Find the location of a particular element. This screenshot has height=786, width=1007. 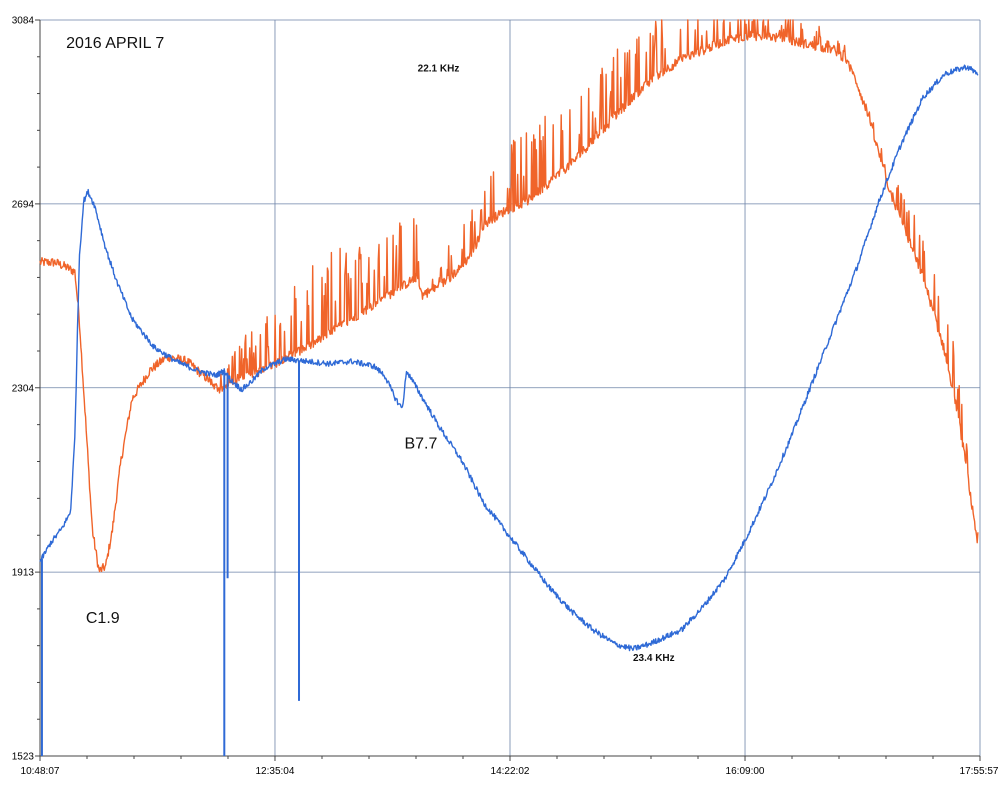

chart-annotation: C1.9 is located at coordinates (103, 618).